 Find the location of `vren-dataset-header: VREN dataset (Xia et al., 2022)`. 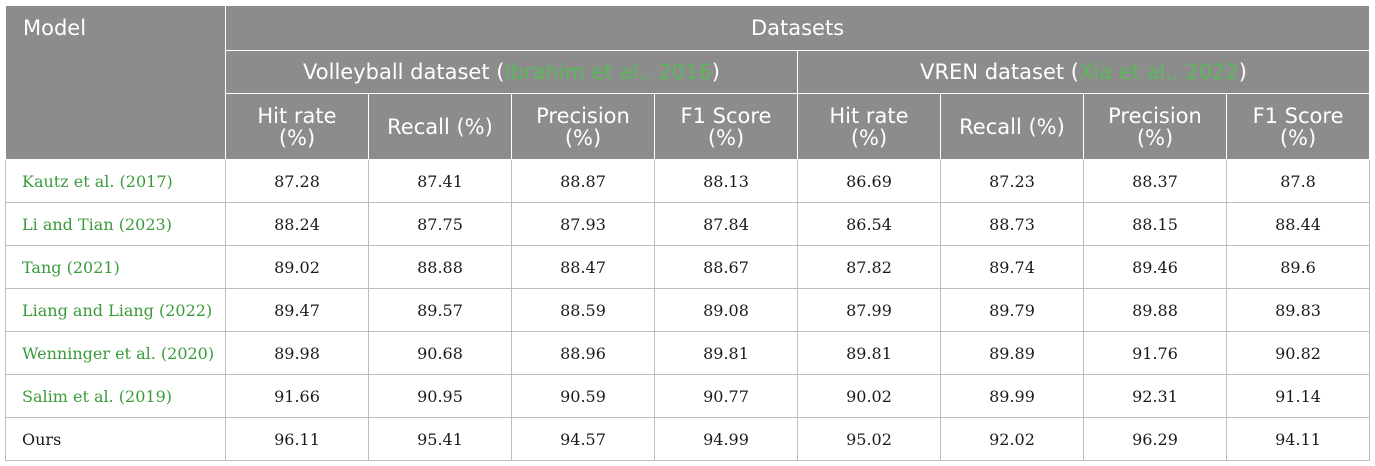

vren-dataset-header: VREN dataset (Xia et al., 2022) is located at coordinates (1083, 72).